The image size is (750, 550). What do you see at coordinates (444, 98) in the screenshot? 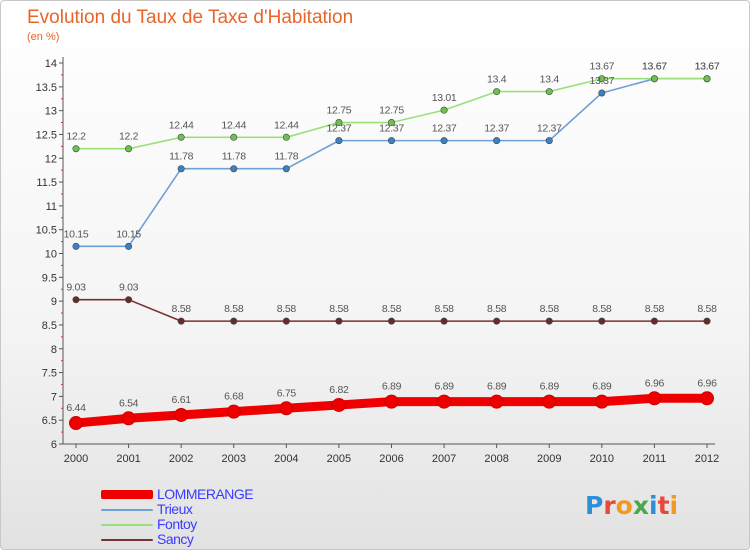
I see `data-label-fontoy: 13.01` at bounding box center [444, 98].